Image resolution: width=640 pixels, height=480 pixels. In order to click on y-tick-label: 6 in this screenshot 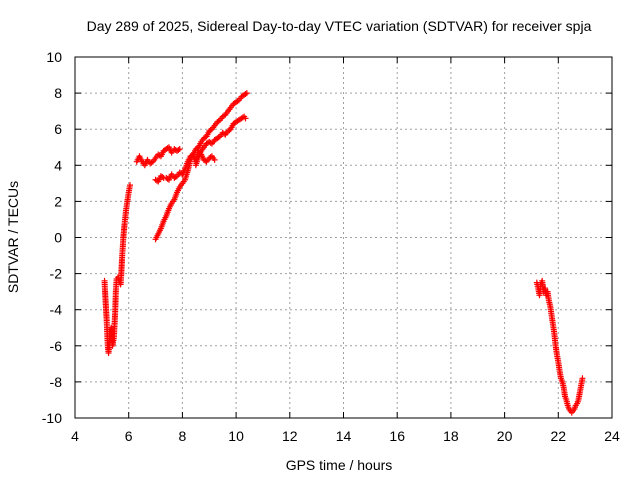, I will do `click(58, 129)`.